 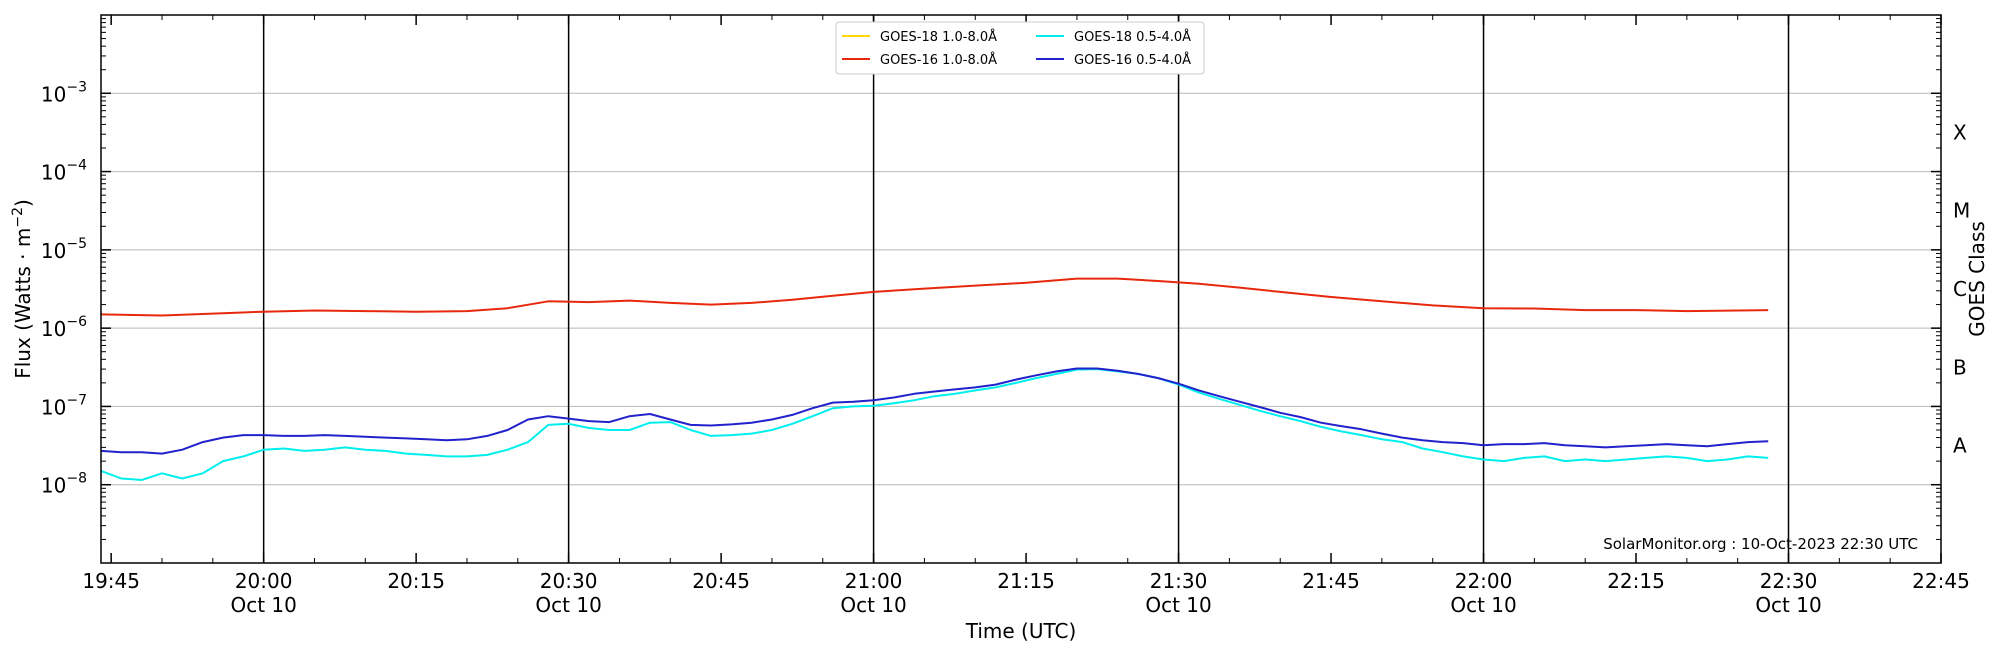 I want to click on y-tick-exponent: −8, so click(x=76, y=479).